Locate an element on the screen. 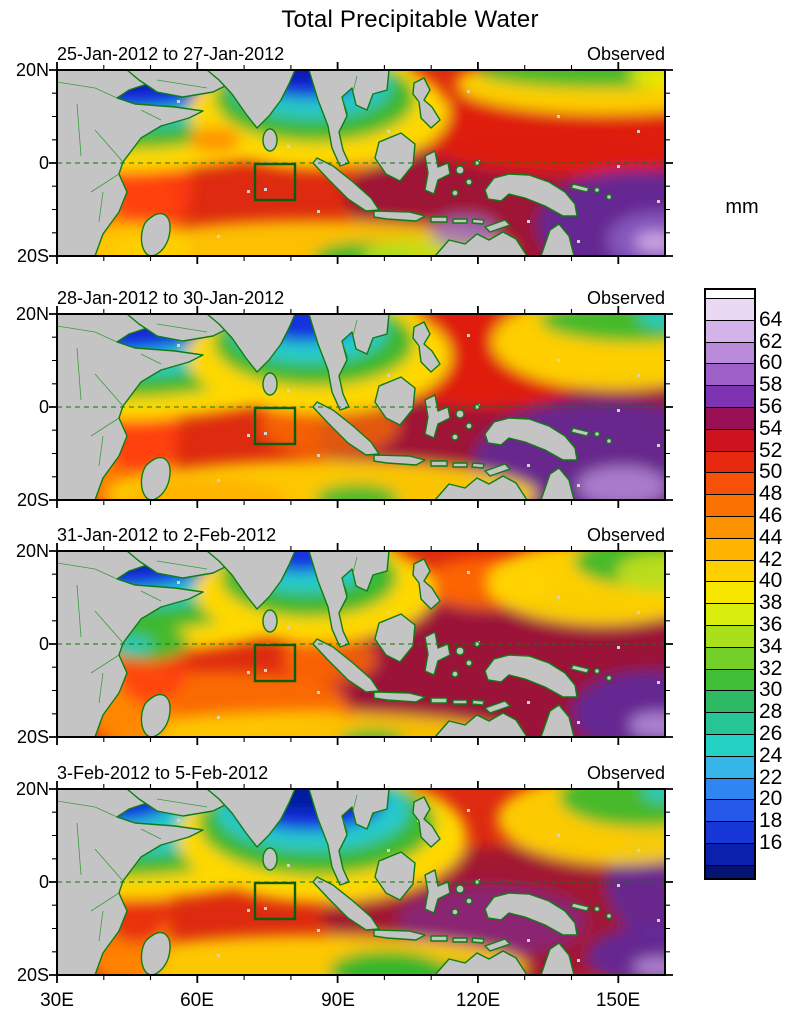 Image resolution: width=788 pixels, height=1016 pixels. lat-label-0-panel-1: 0 is located at coordinates (43, 163).